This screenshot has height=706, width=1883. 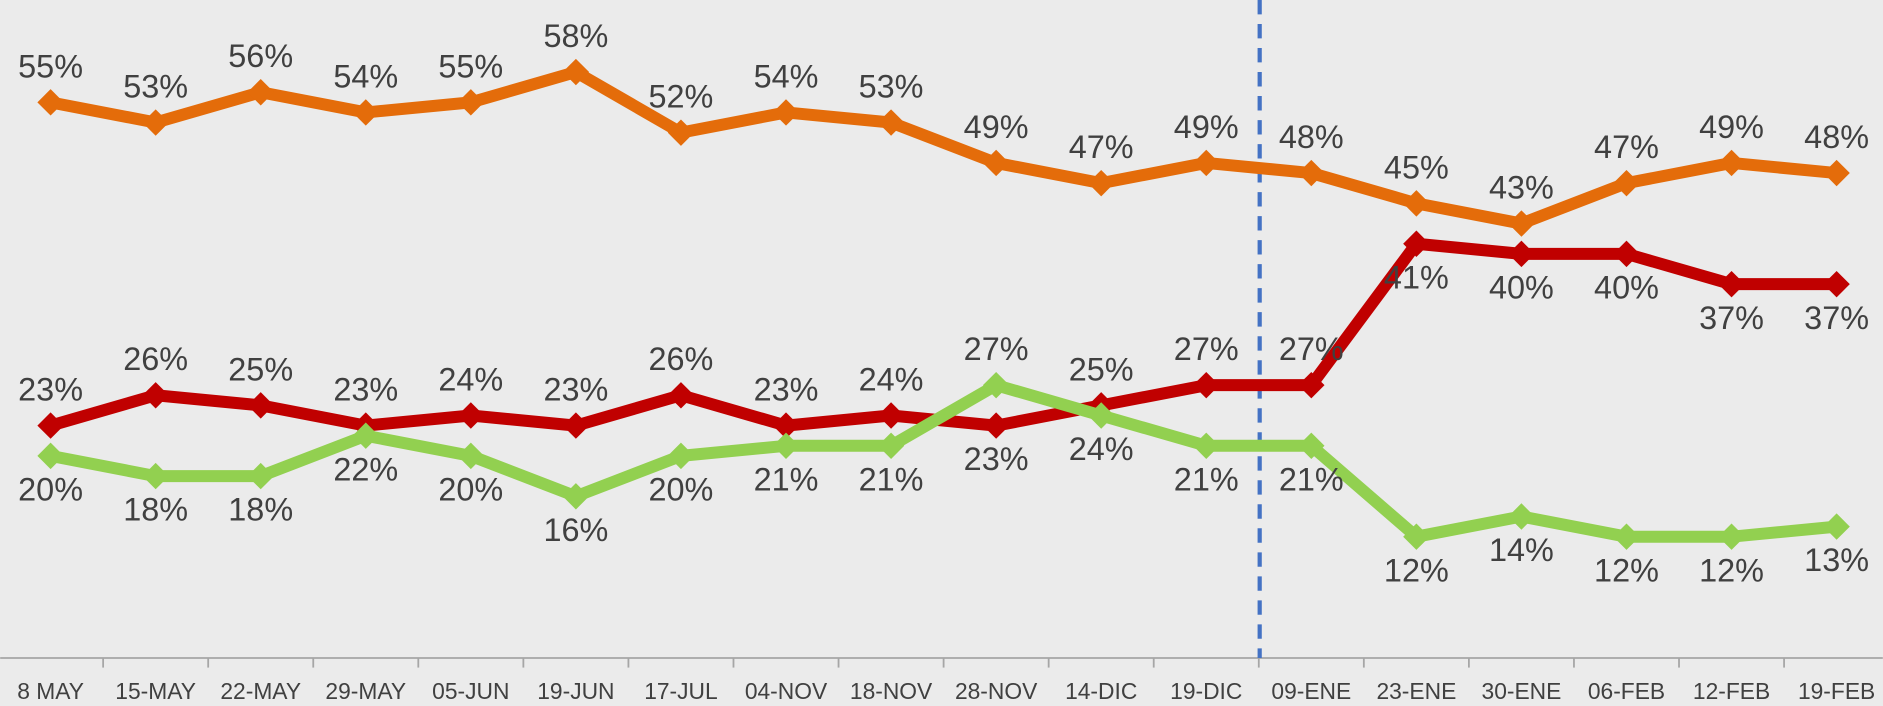 I want to click on x-tick-label: 04-NOV, so click(x=786, y=691).